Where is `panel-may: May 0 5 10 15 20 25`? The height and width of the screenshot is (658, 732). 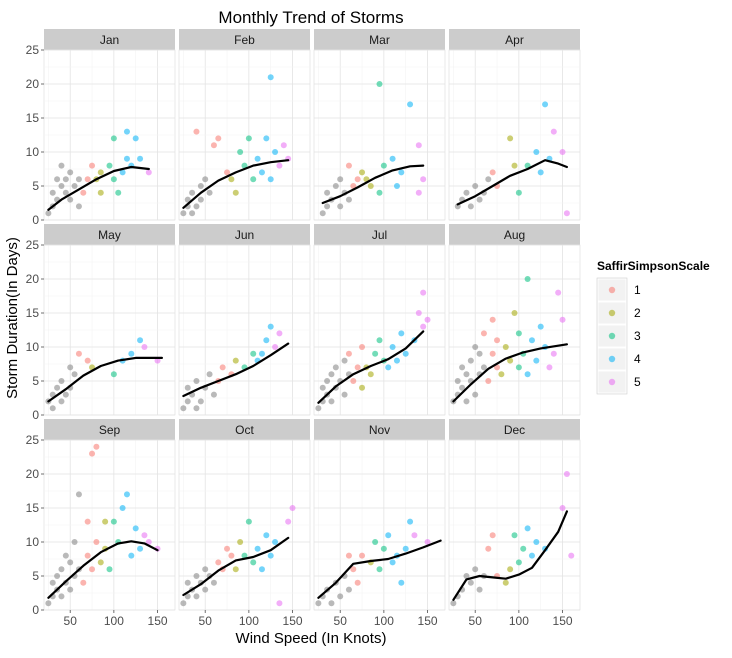 panel-may: May 0 5 10 15 20 25 is located at coordinates (101, 323).